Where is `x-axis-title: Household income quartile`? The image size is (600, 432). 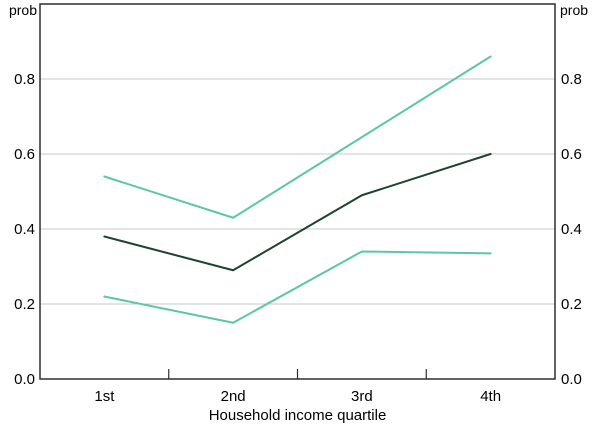 x-axis-title: Household income quartile is located at coordinates (297, 415).